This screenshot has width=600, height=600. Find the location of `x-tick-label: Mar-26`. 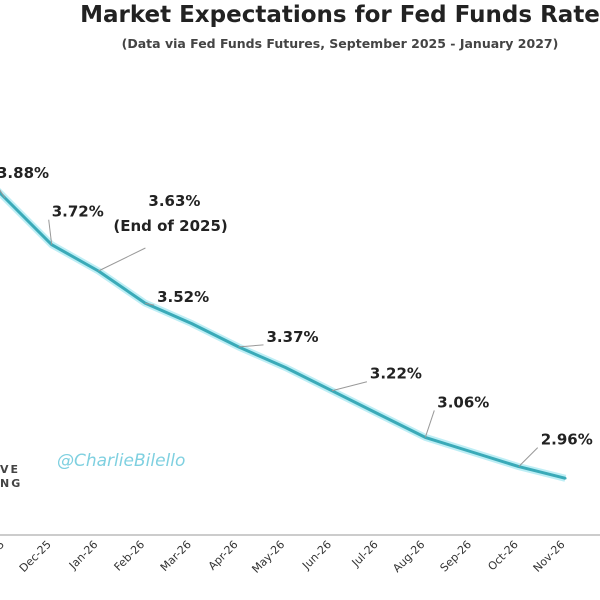

x-tick-label: Mar-26 is located at coordinates (176, 556).